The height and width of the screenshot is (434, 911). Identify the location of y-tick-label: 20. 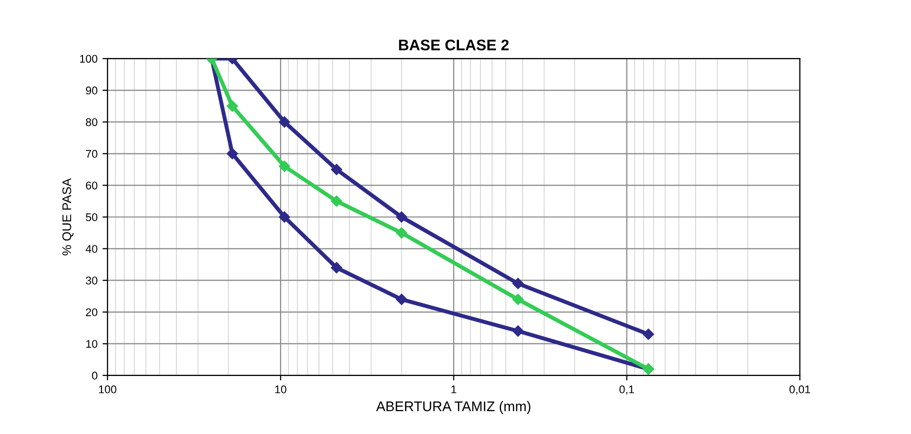
(92, 312).